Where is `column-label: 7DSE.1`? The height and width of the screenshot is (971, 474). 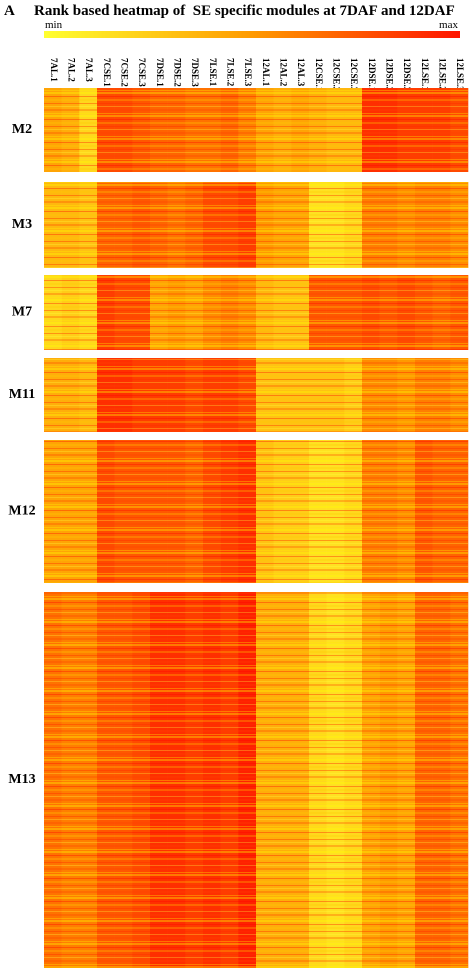
column-label: 7DSE.1 is located at coordinates (160, 72).